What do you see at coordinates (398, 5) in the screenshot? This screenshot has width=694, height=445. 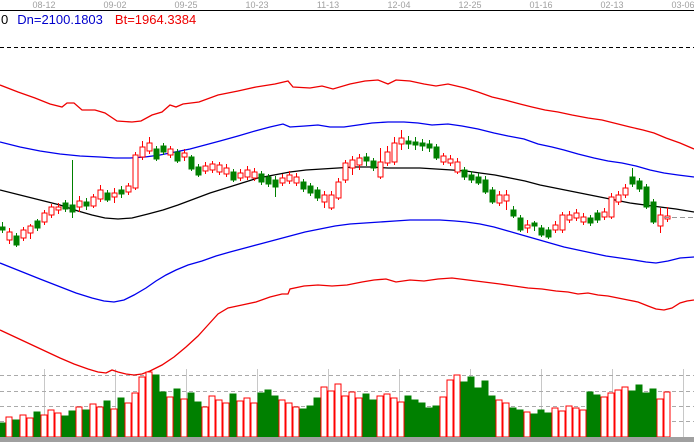 I see `date-label: 12-04` at bounding box center [398, 5].